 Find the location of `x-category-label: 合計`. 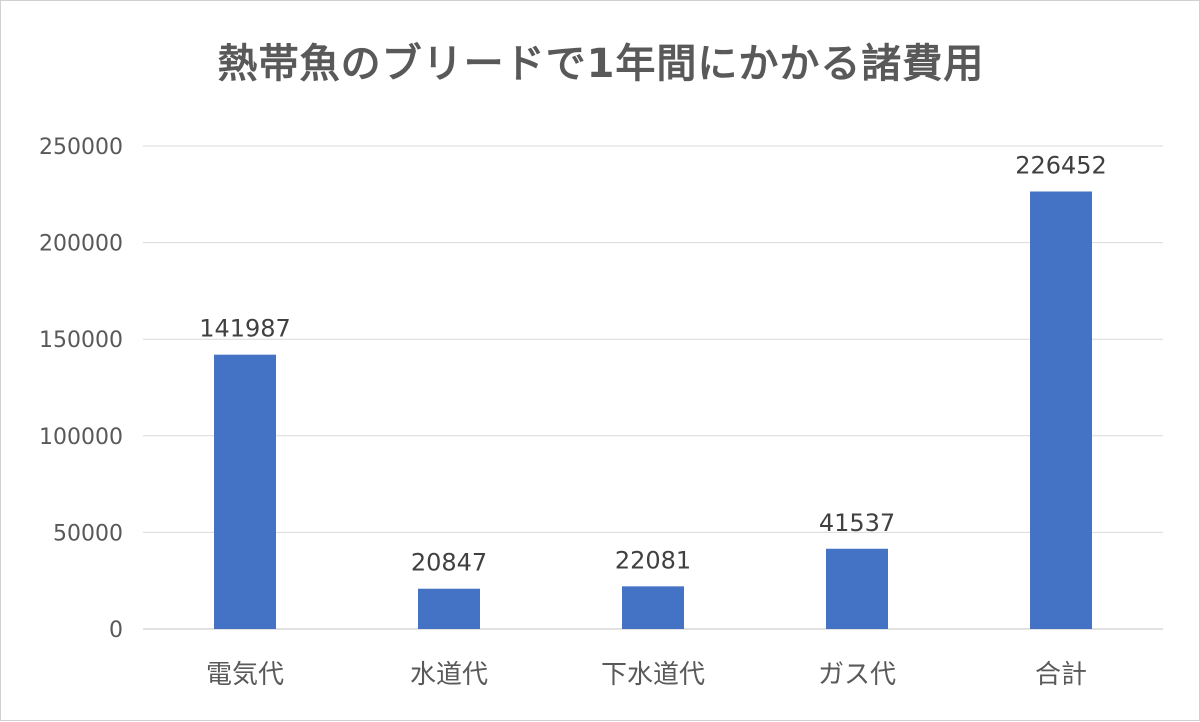

x-category-label: 合計 is located at coordinates (1061, 675).